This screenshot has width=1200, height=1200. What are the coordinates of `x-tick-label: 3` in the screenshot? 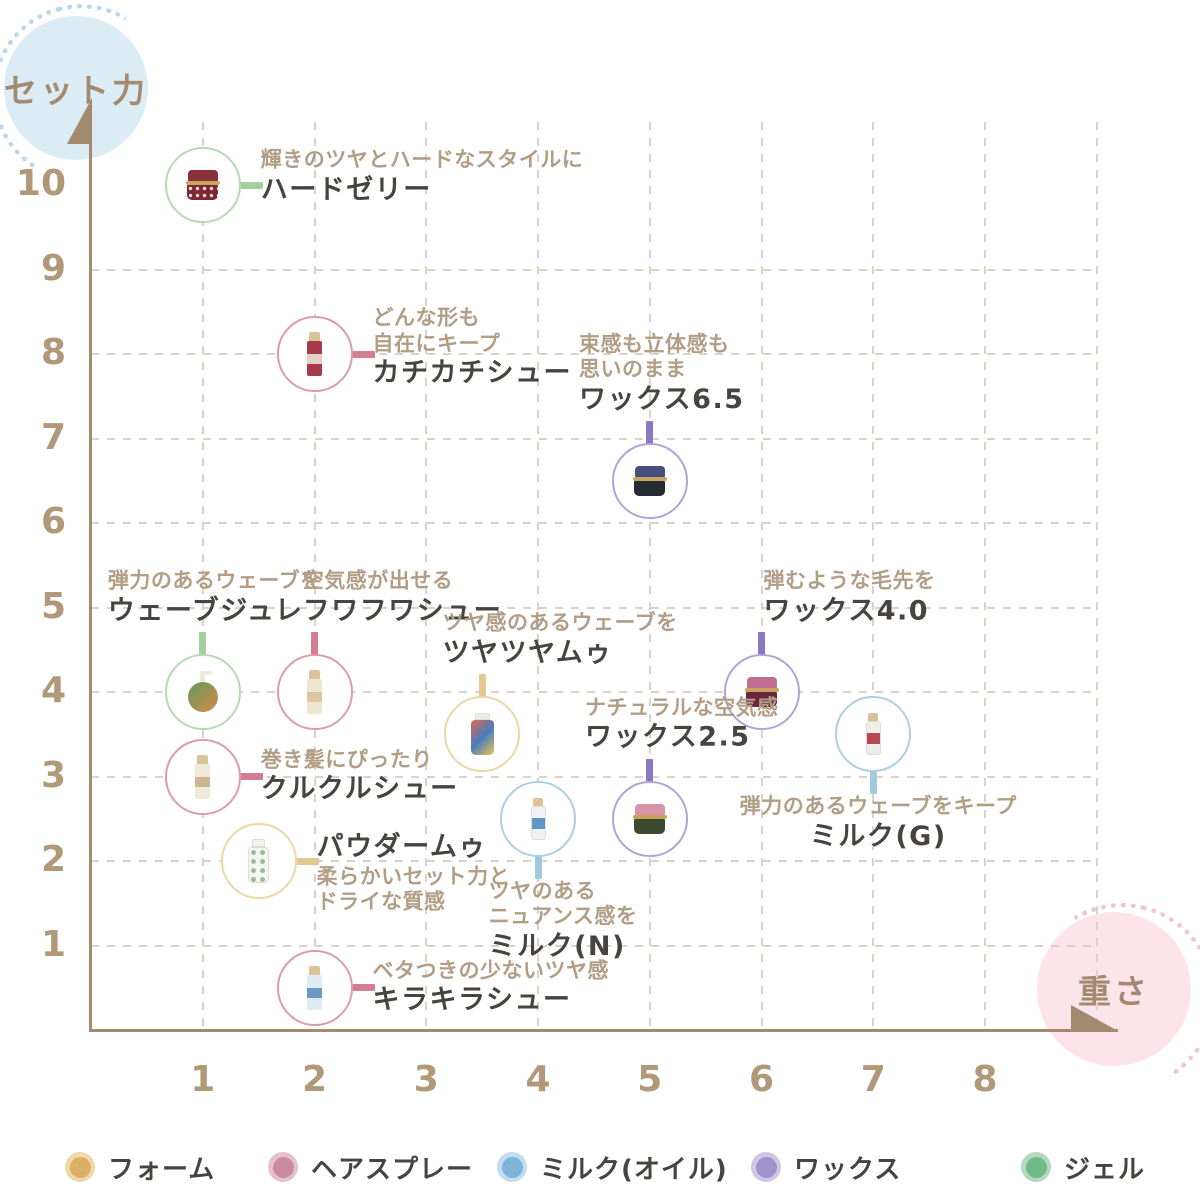 It's located at (426, 1079).